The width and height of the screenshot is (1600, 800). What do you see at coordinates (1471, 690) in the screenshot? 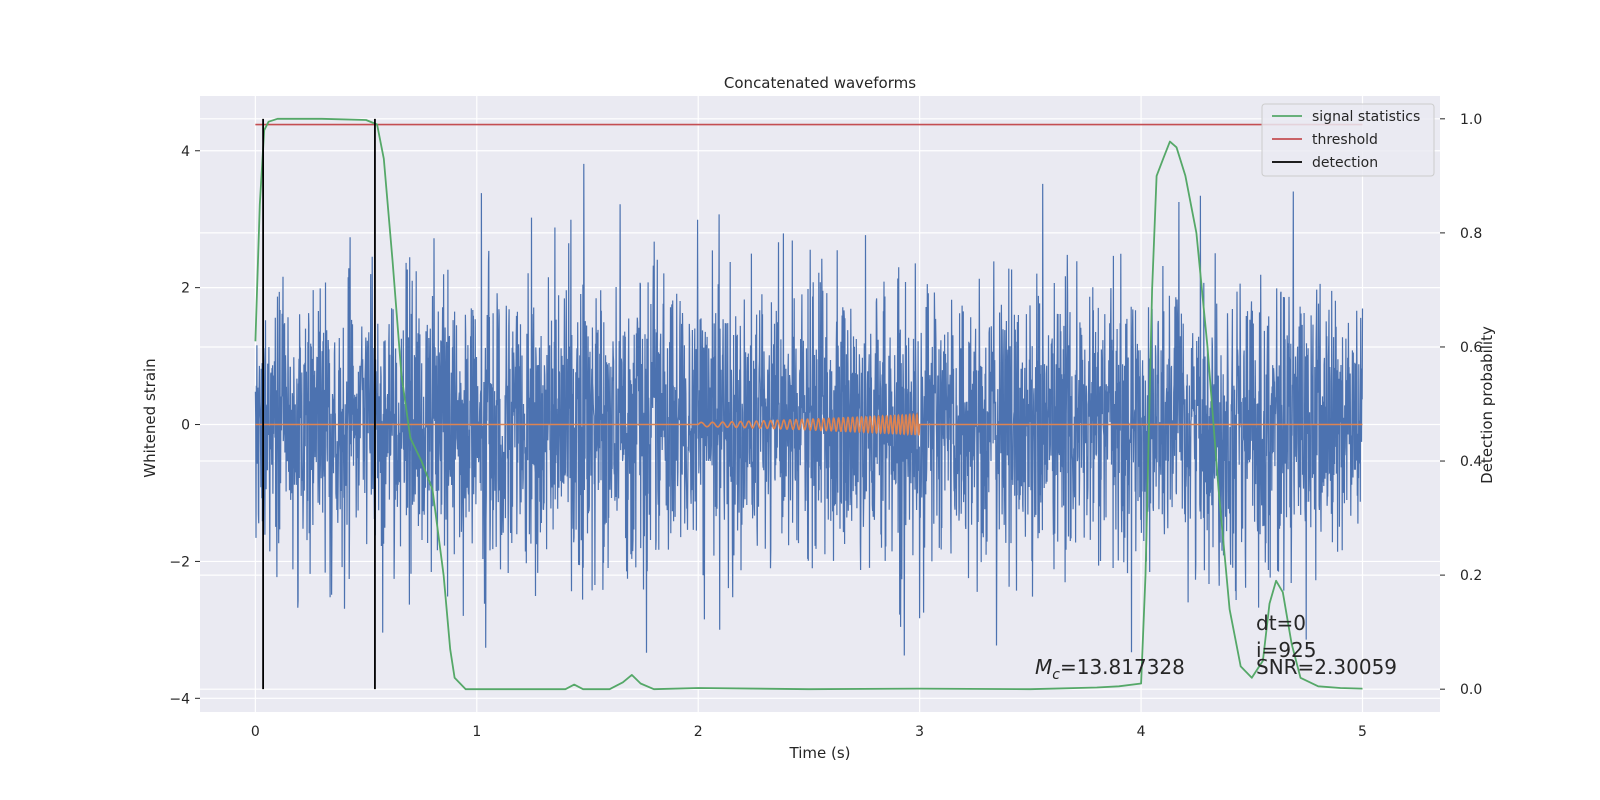
I see `y-right-tick-label: 0.0` at bounding box center [1471, 690].